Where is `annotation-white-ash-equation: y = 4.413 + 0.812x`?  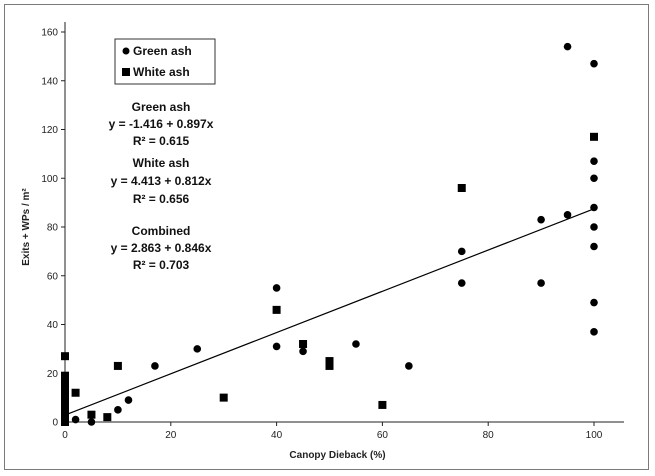 annotation-white-ash-equation: y = 4.413 + 0.812x is located at coordinates (161, 181).